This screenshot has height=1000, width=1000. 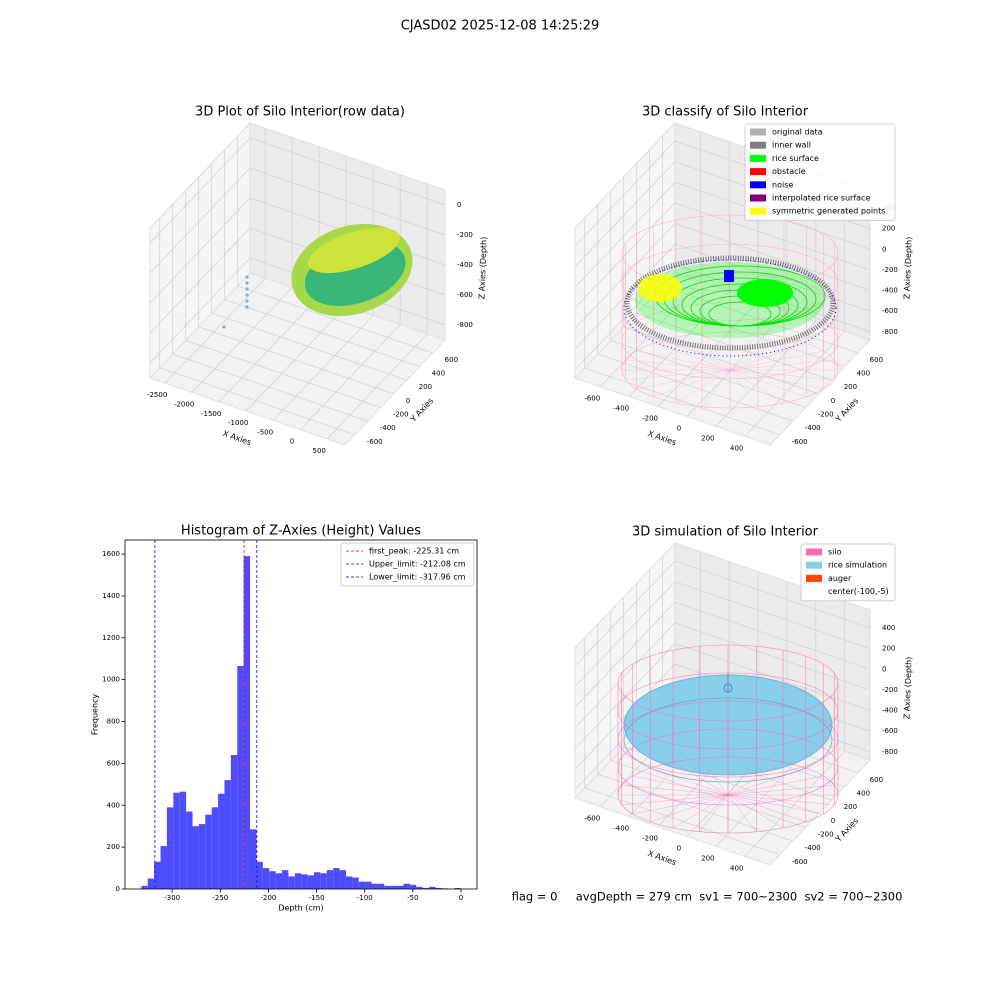 What do you see at coordinates (660, 288) in the screenshot?
I see `symmetric-points` at bounding box center [660, 288].